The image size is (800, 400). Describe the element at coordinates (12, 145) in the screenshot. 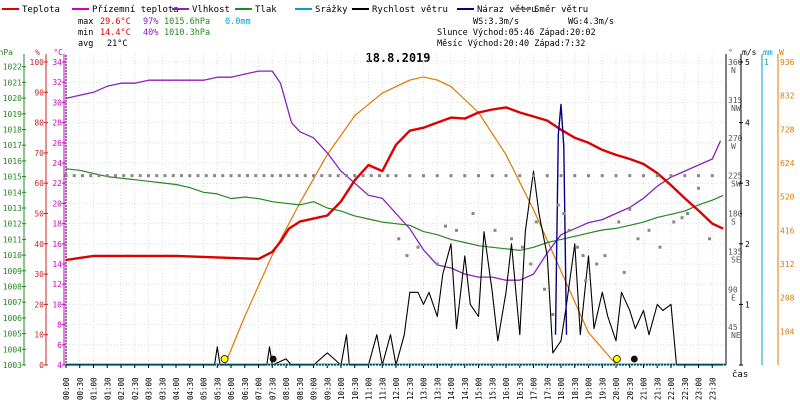

I see `hpa-tick-label: 1017` at that location.